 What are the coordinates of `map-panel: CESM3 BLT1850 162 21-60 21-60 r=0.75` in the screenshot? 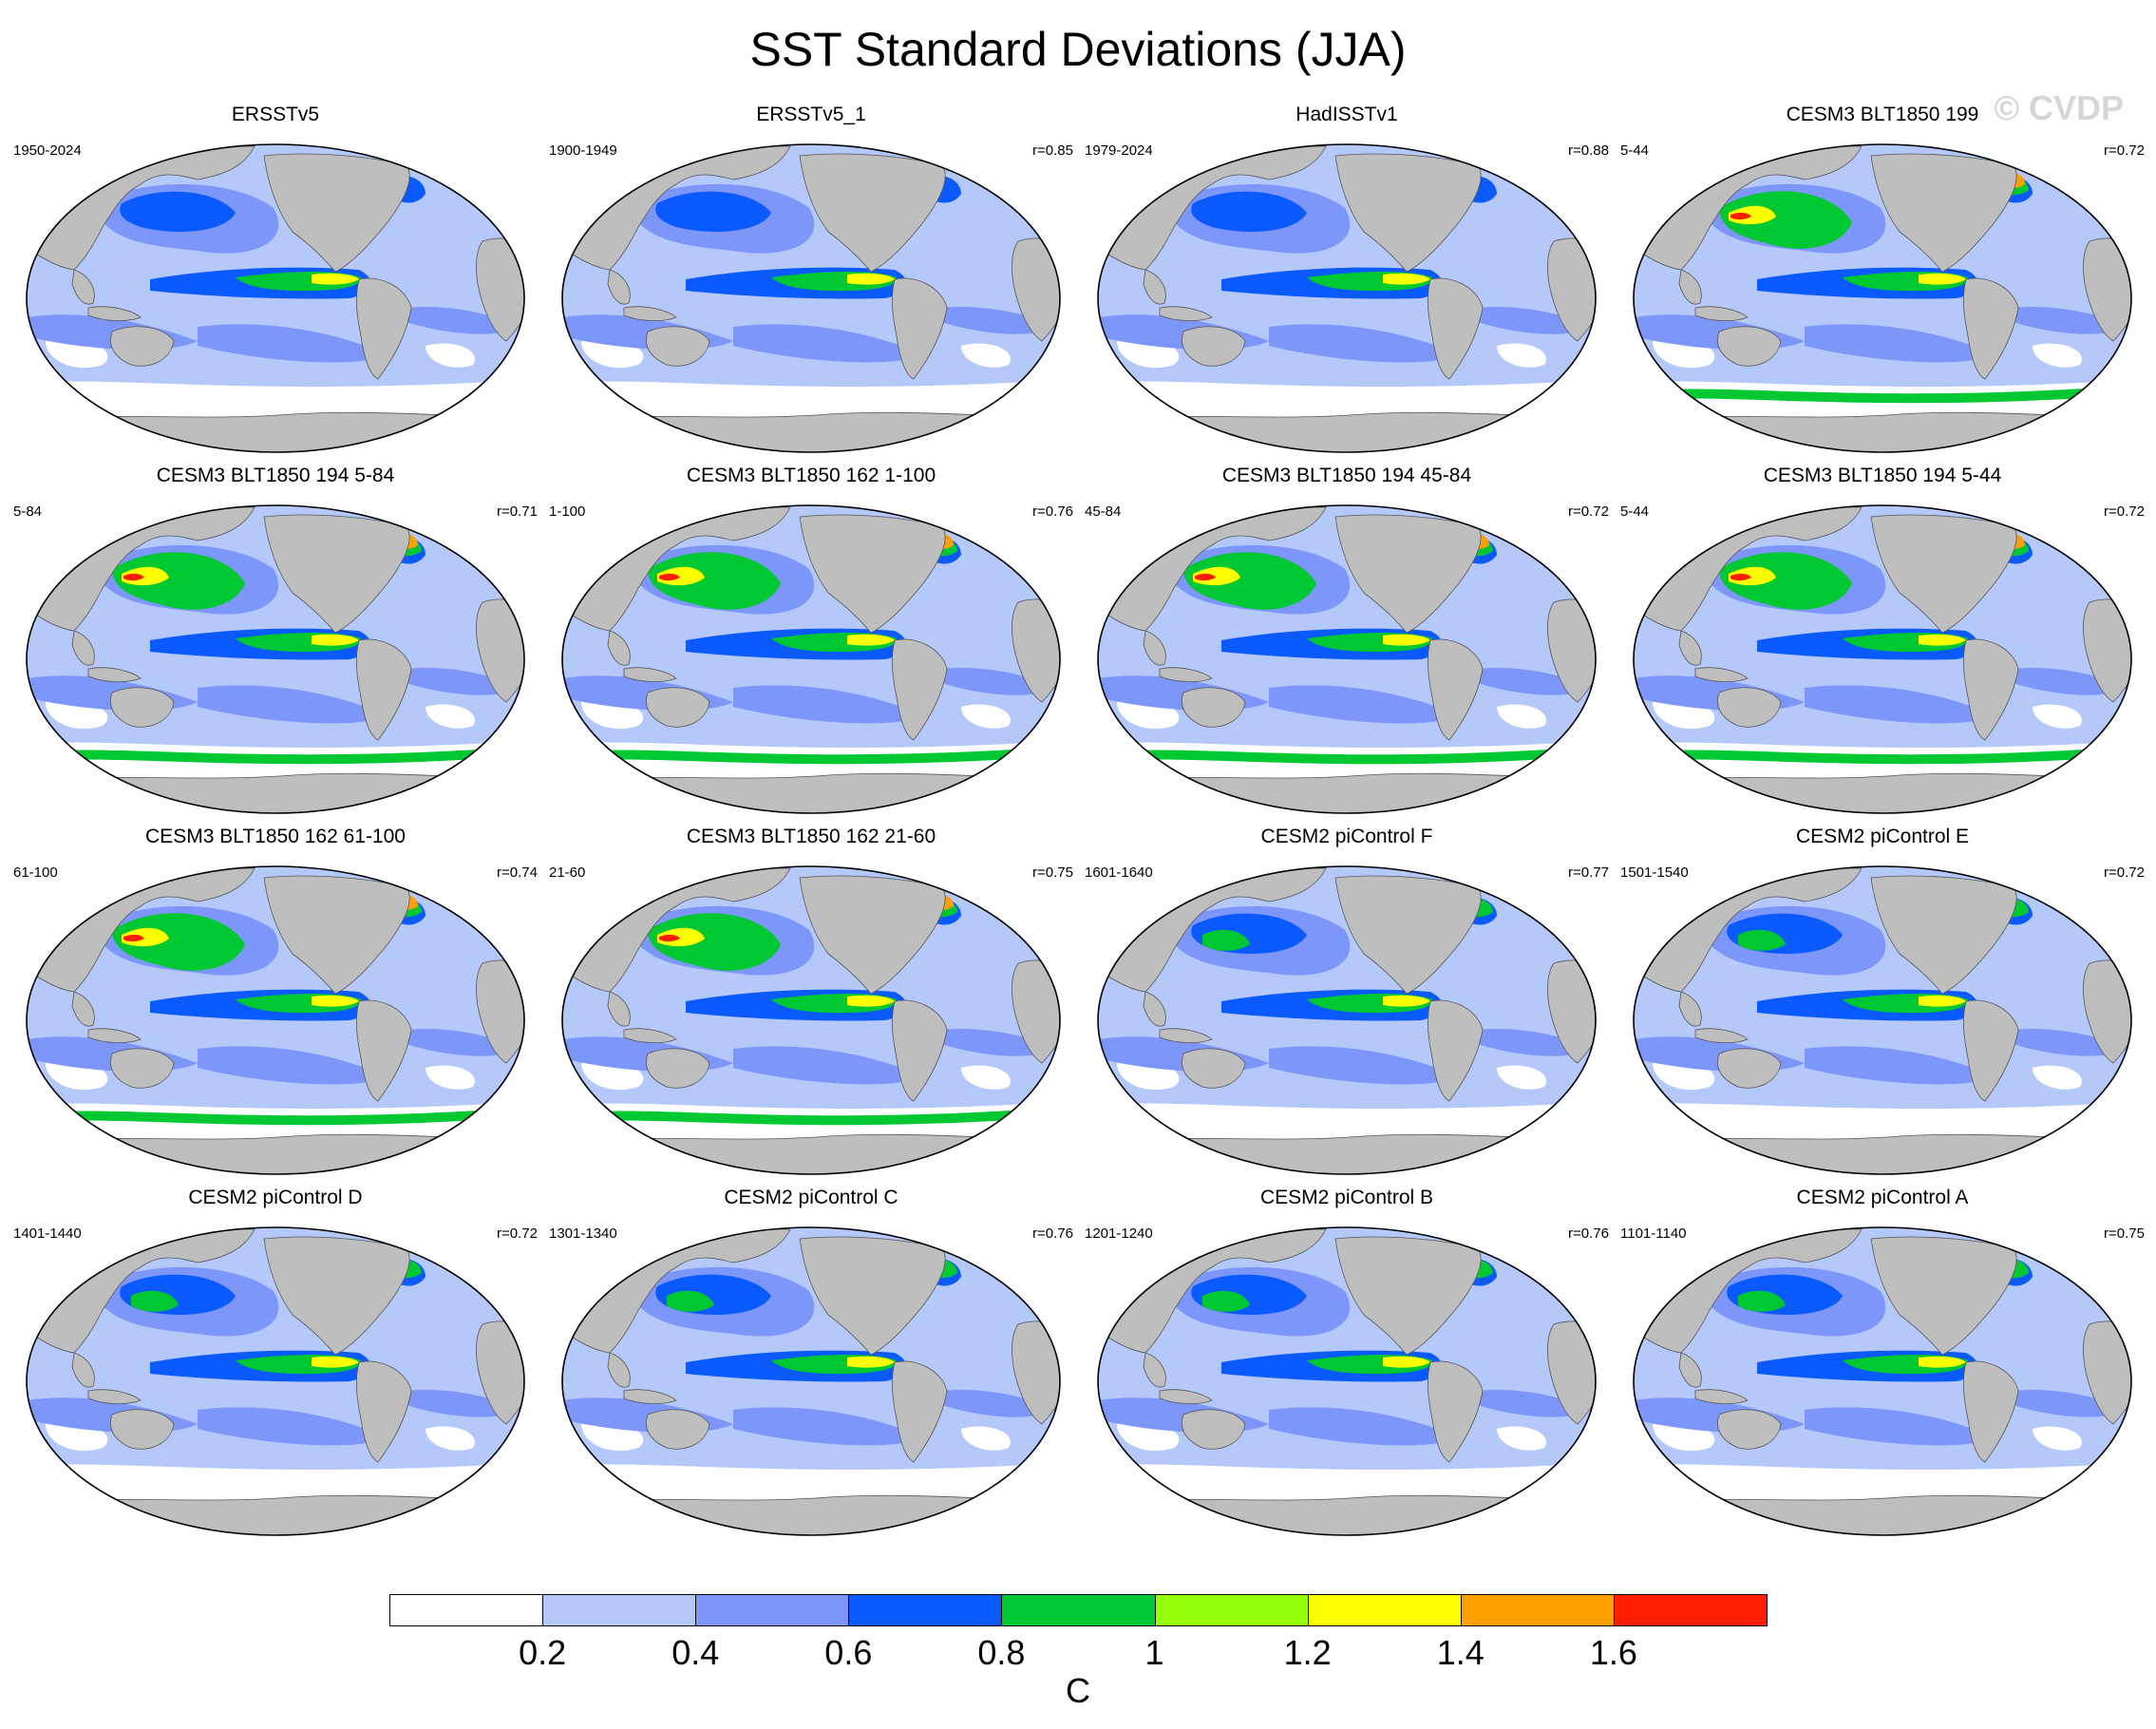 It's located at (811, 1007).